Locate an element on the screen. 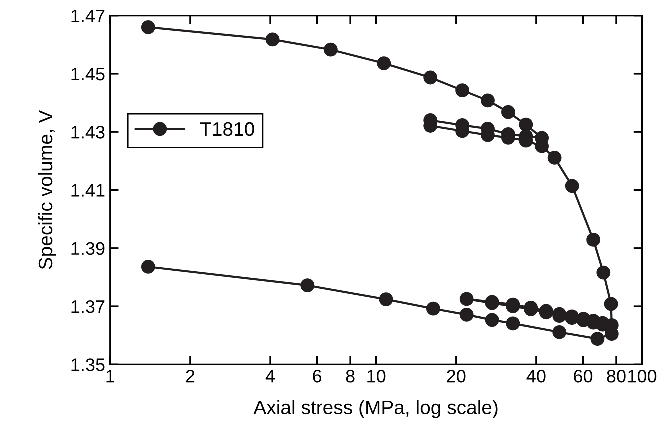 This screenshot has height=428, width=669. x-tick-label: 60 is located at coordinates (583, 376).